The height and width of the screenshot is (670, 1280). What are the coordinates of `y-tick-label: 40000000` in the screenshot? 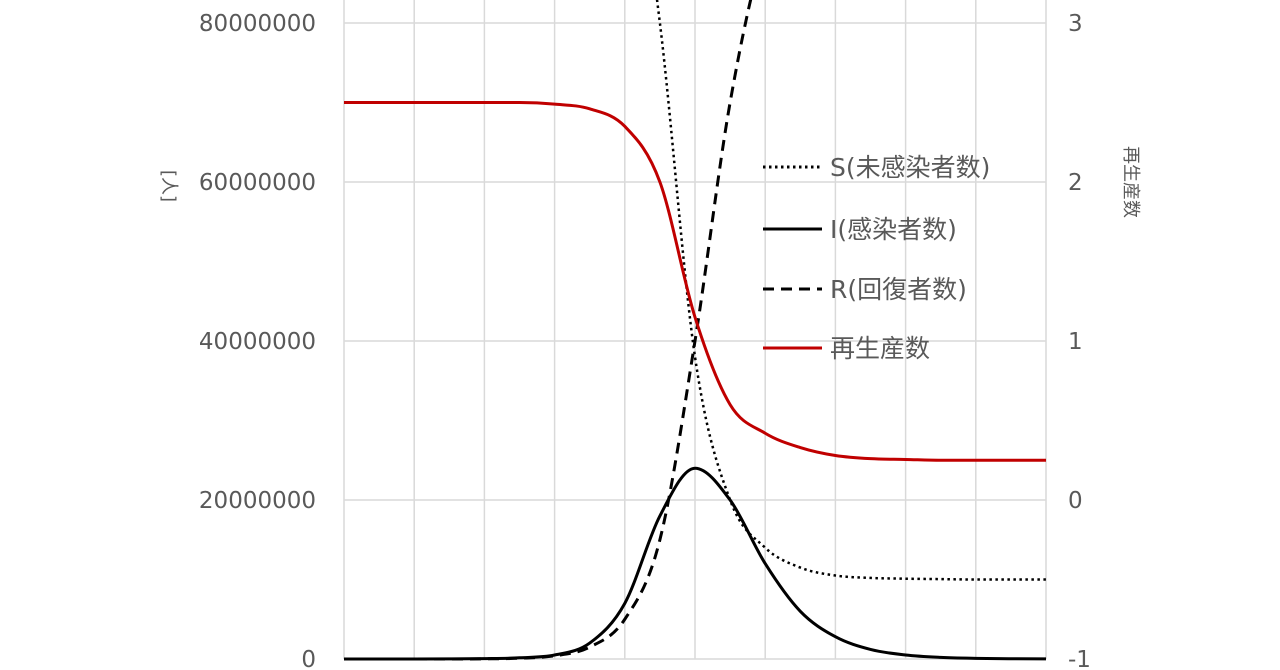 It's located at (257, 342).